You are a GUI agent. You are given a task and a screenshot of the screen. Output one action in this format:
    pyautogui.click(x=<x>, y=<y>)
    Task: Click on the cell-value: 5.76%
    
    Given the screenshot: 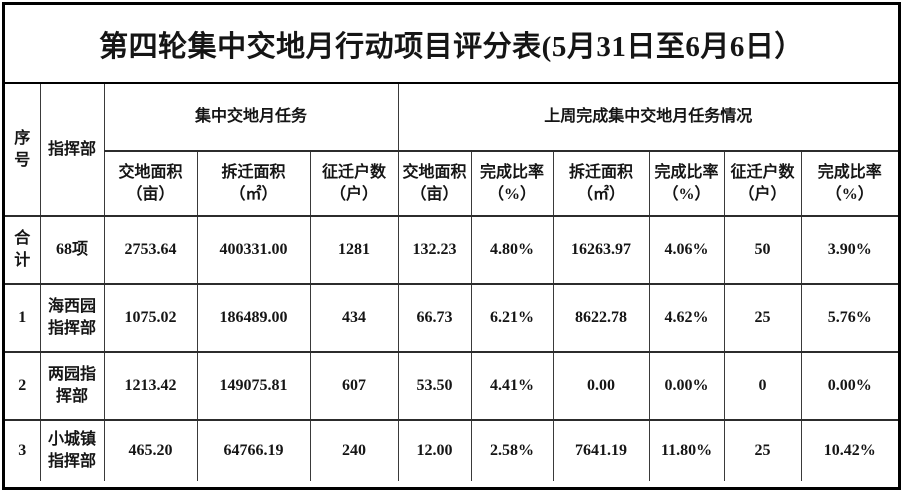 What is the action you would take?
    pyautogui.click(x=849, y=318)
    